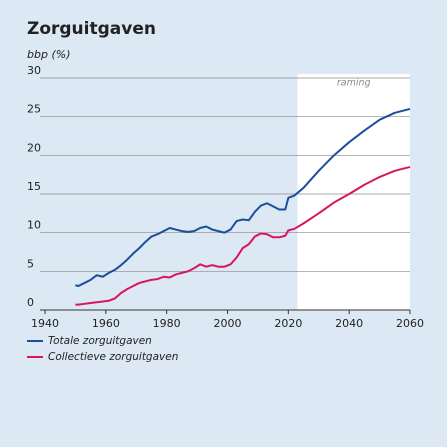 The height and width of the screenshot is (447, 447). Describe the element at coordinates (48, 54) in the screenshot. I see `y-axis-label: bbp (%)` at that location.